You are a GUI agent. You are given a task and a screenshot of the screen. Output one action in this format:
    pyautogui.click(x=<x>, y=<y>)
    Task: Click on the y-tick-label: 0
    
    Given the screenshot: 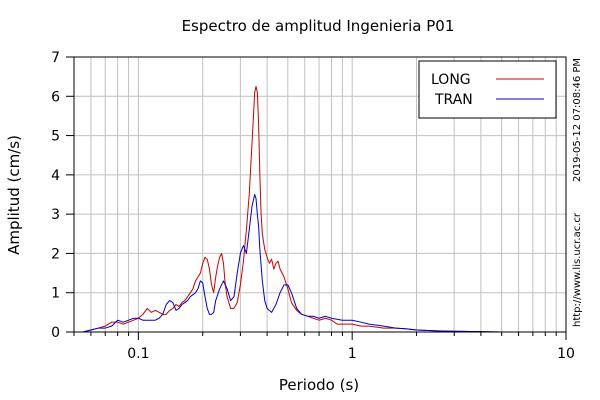 What is the action you would take?
    pyautogui.click(x=55, y=333)
    